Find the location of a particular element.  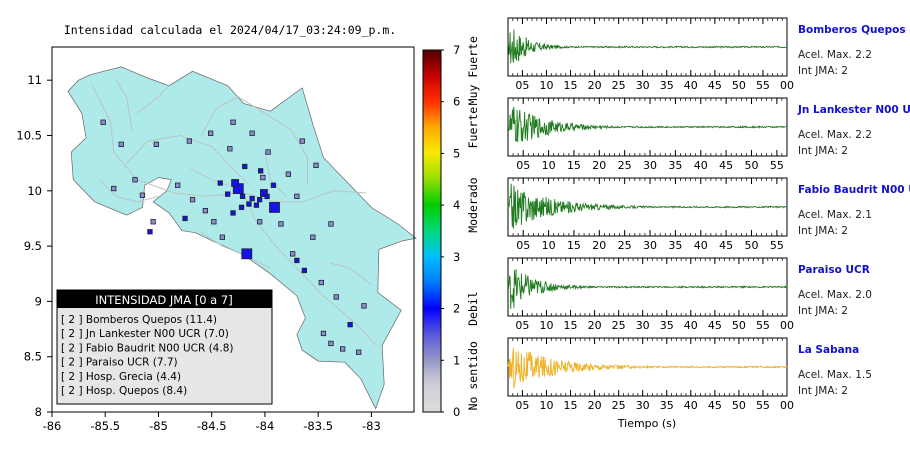

waveform-4-tick-label-10: 55 is located at coordinates (763, 405).